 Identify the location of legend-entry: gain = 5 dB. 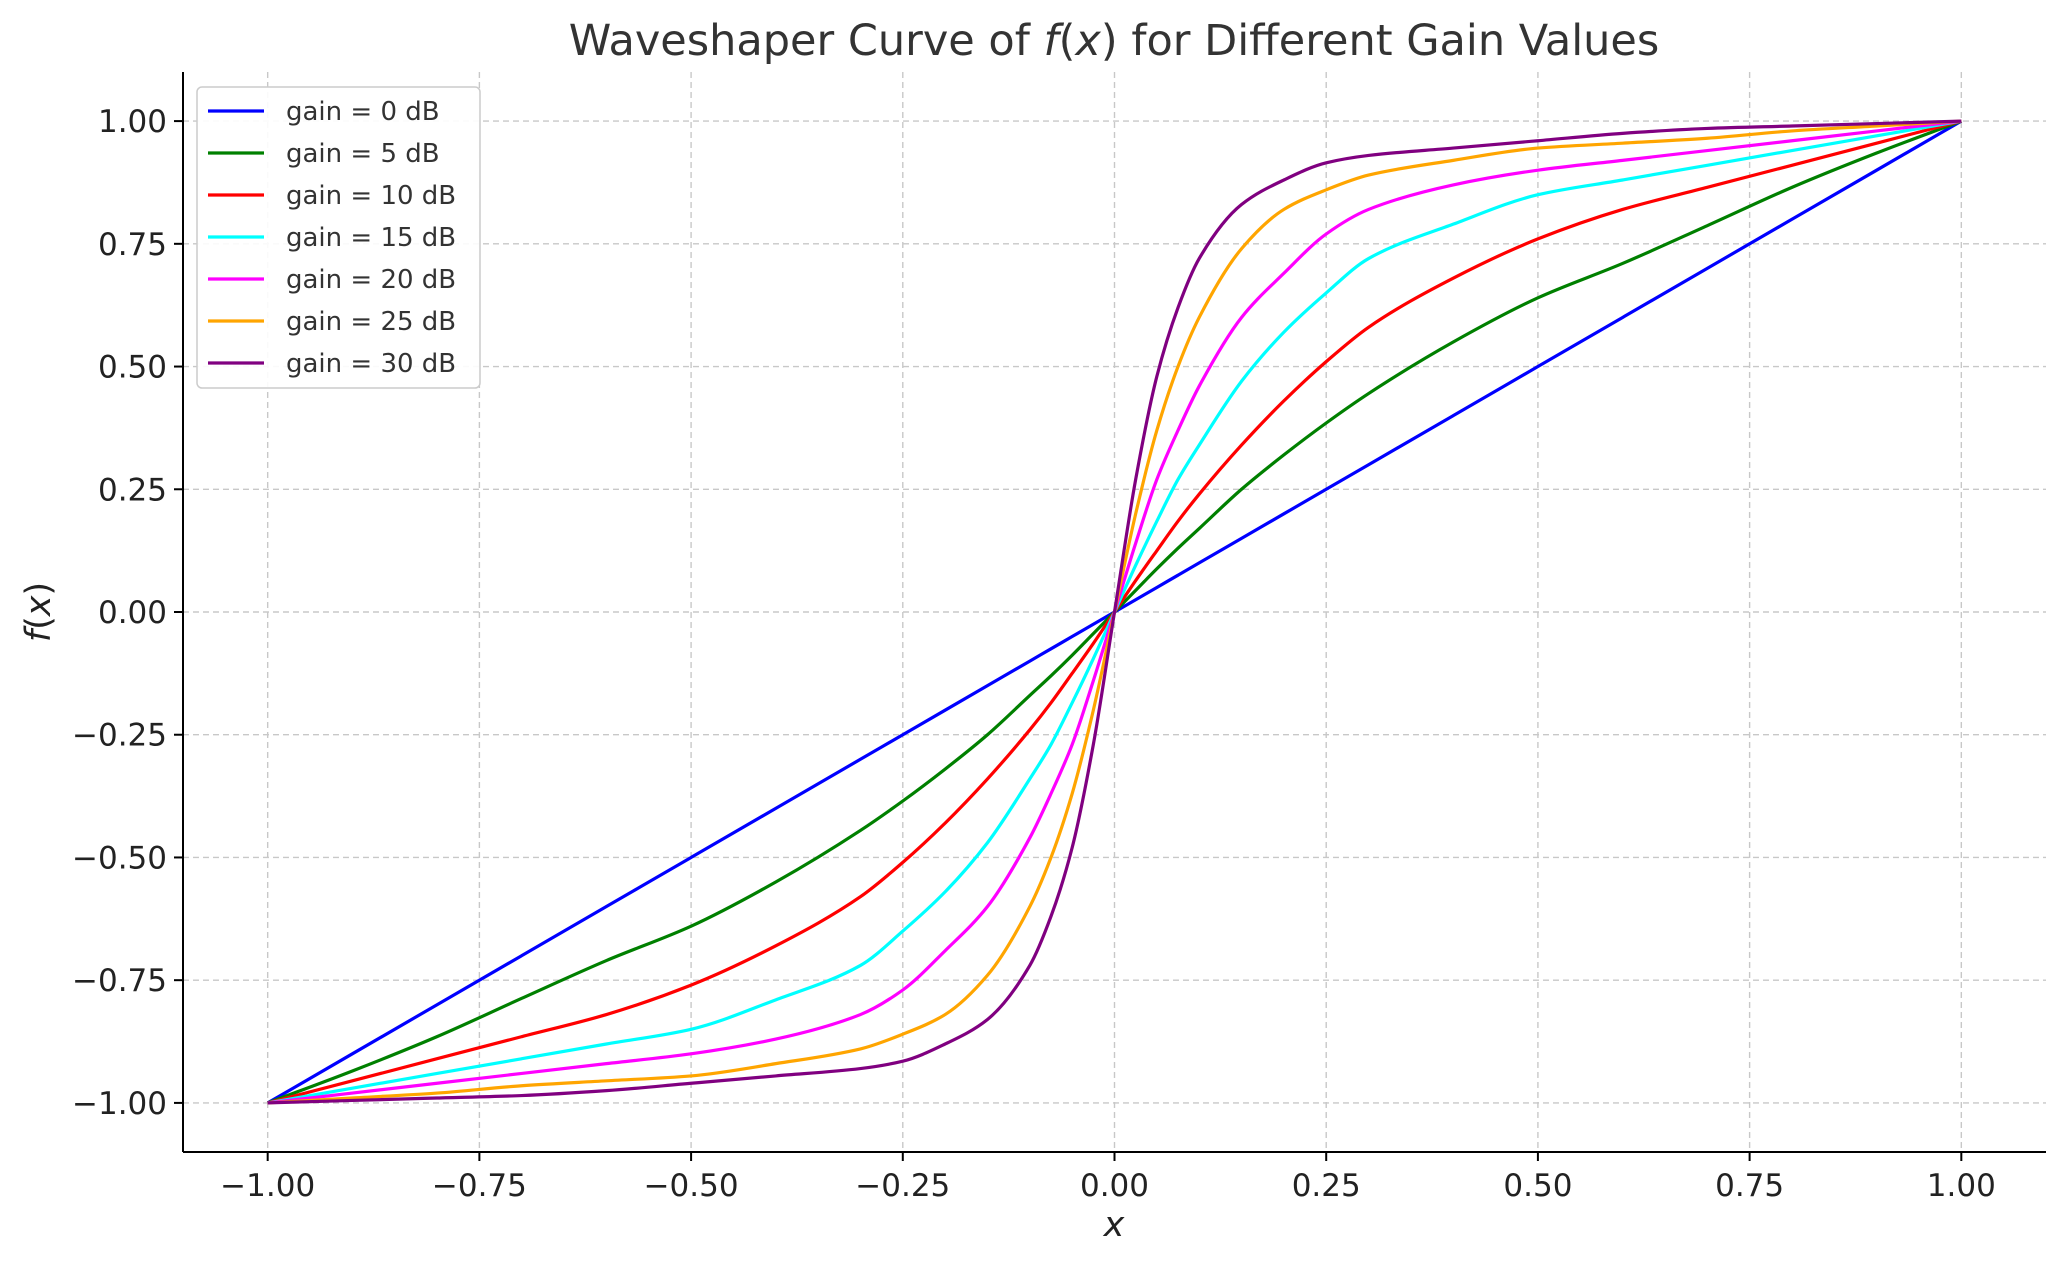
(324, 154).